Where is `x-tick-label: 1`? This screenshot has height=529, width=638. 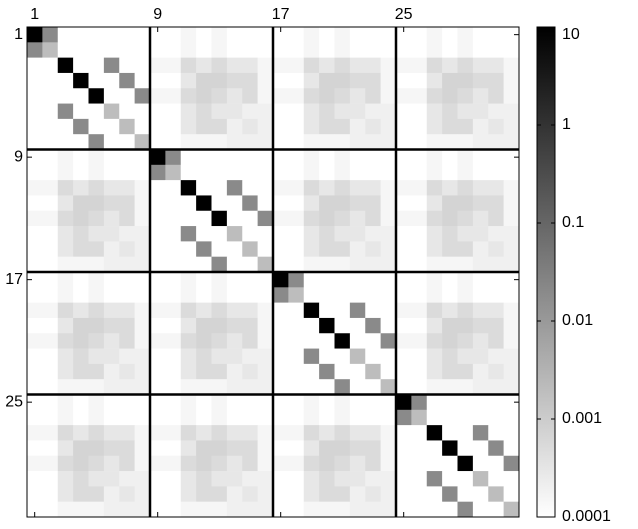
x-tick-label: 1 is located at coordinates (34, 14).